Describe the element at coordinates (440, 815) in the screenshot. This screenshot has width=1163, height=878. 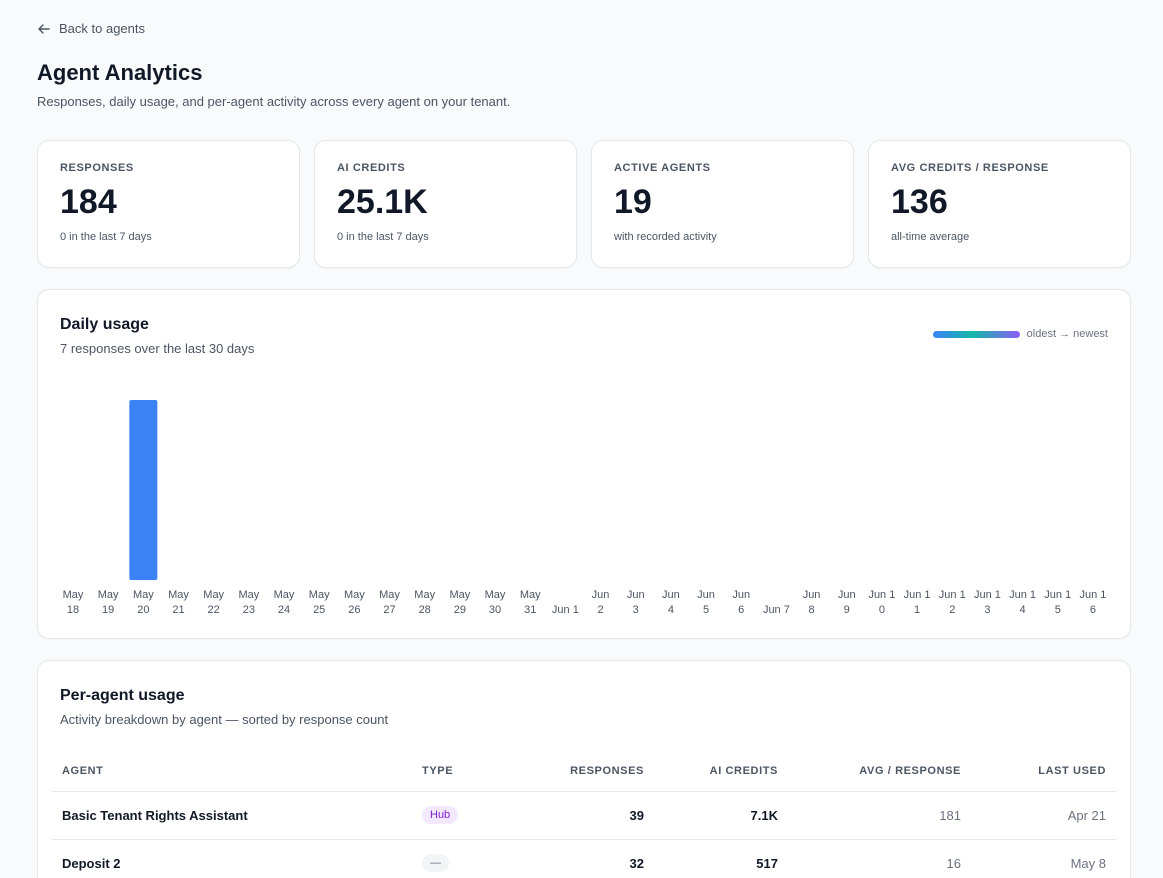
I see `type-badge: Hub` at that location.